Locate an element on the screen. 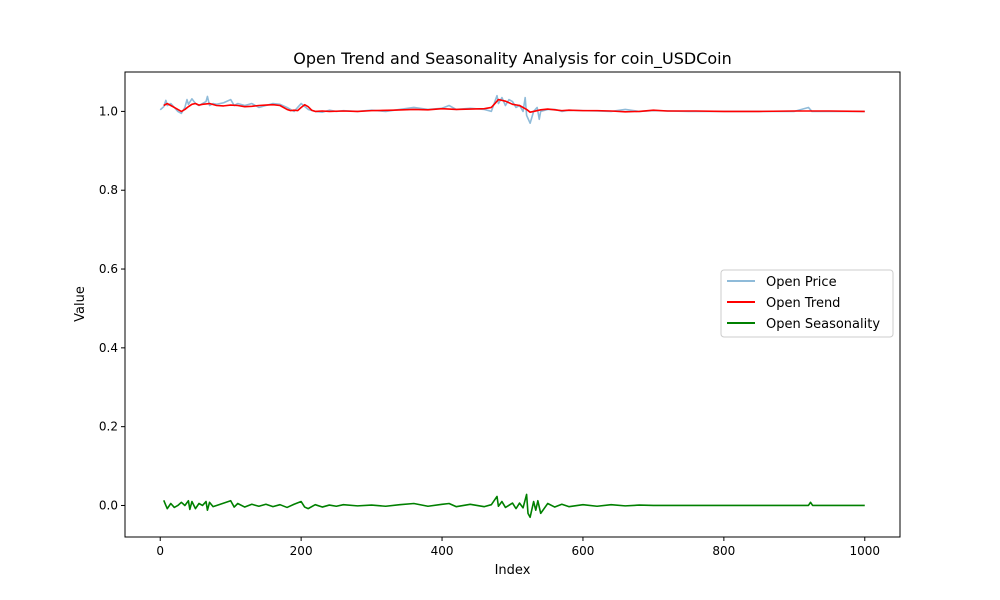 The image size is (1000, 600). y-tick-label: 0.6 is located at coordinates (108, 269).